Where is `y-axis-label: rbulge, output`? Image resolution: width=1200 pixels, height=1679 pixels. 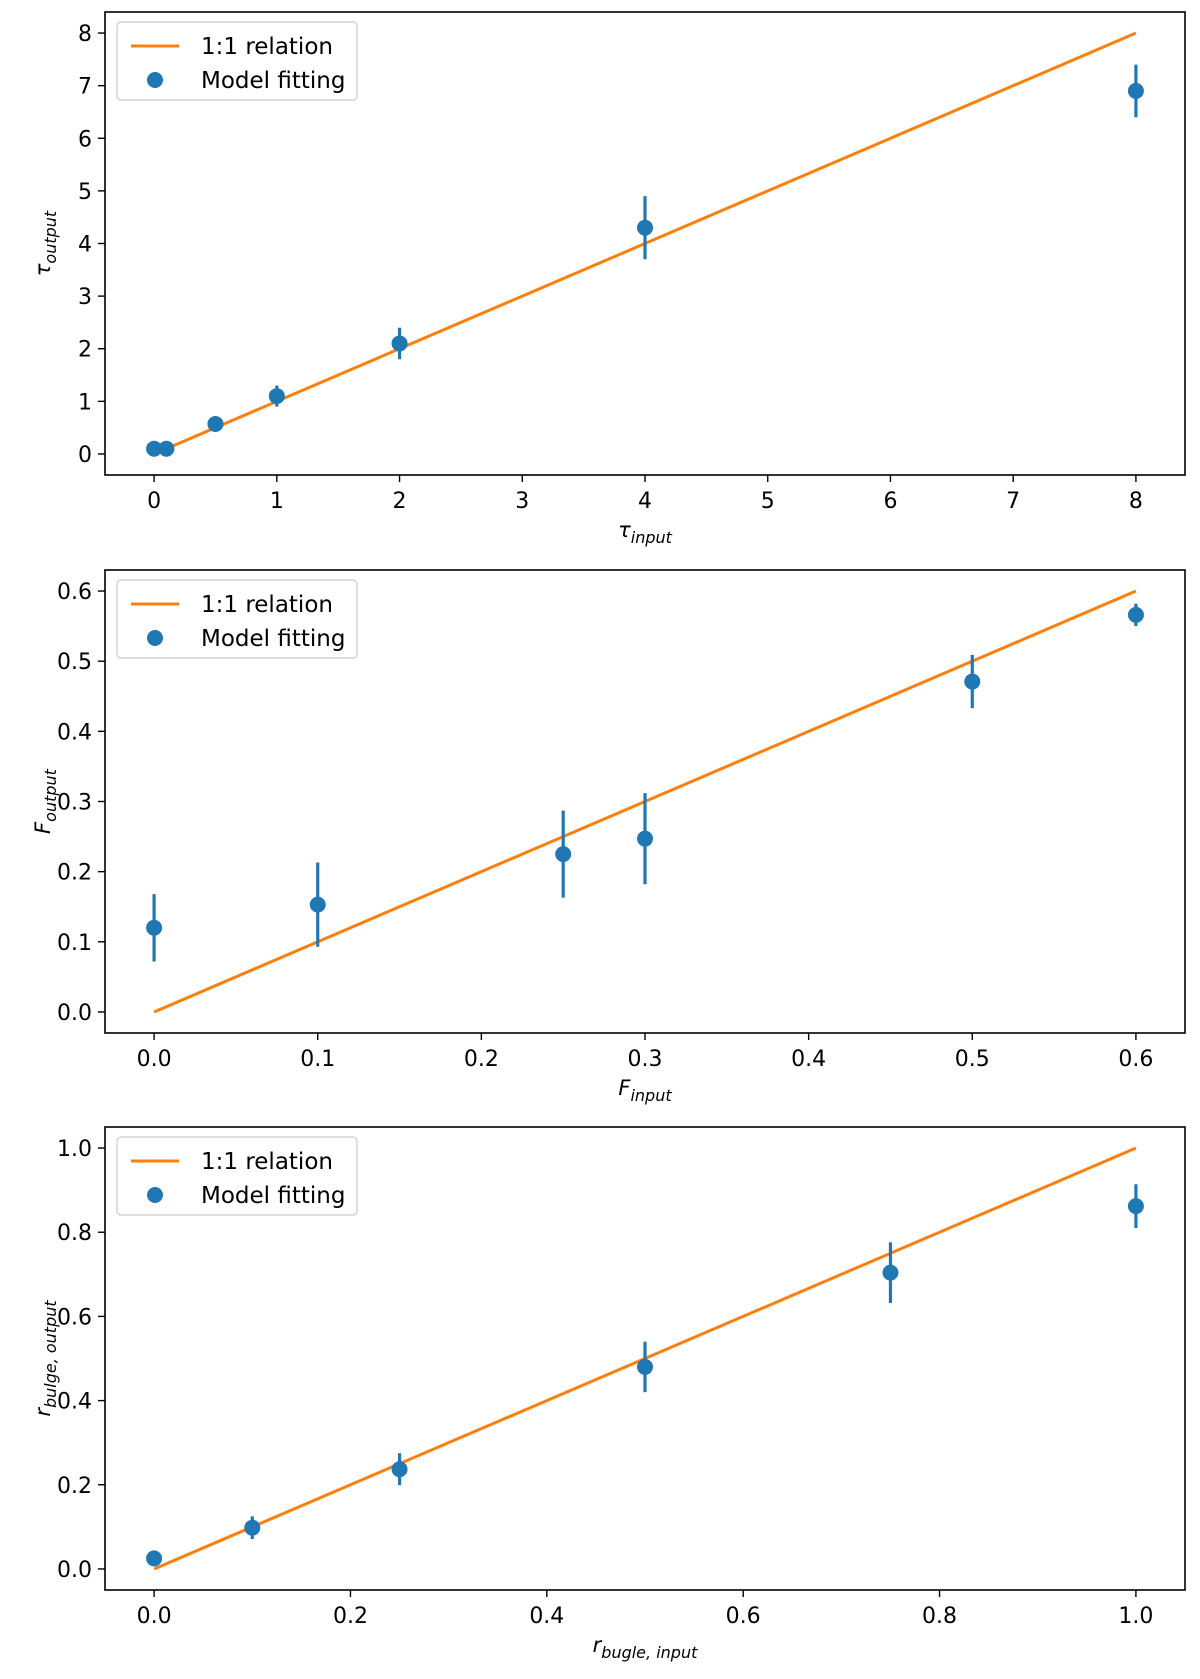
y-axis-label: rbulge, output is located at coordinates (45, 1358).